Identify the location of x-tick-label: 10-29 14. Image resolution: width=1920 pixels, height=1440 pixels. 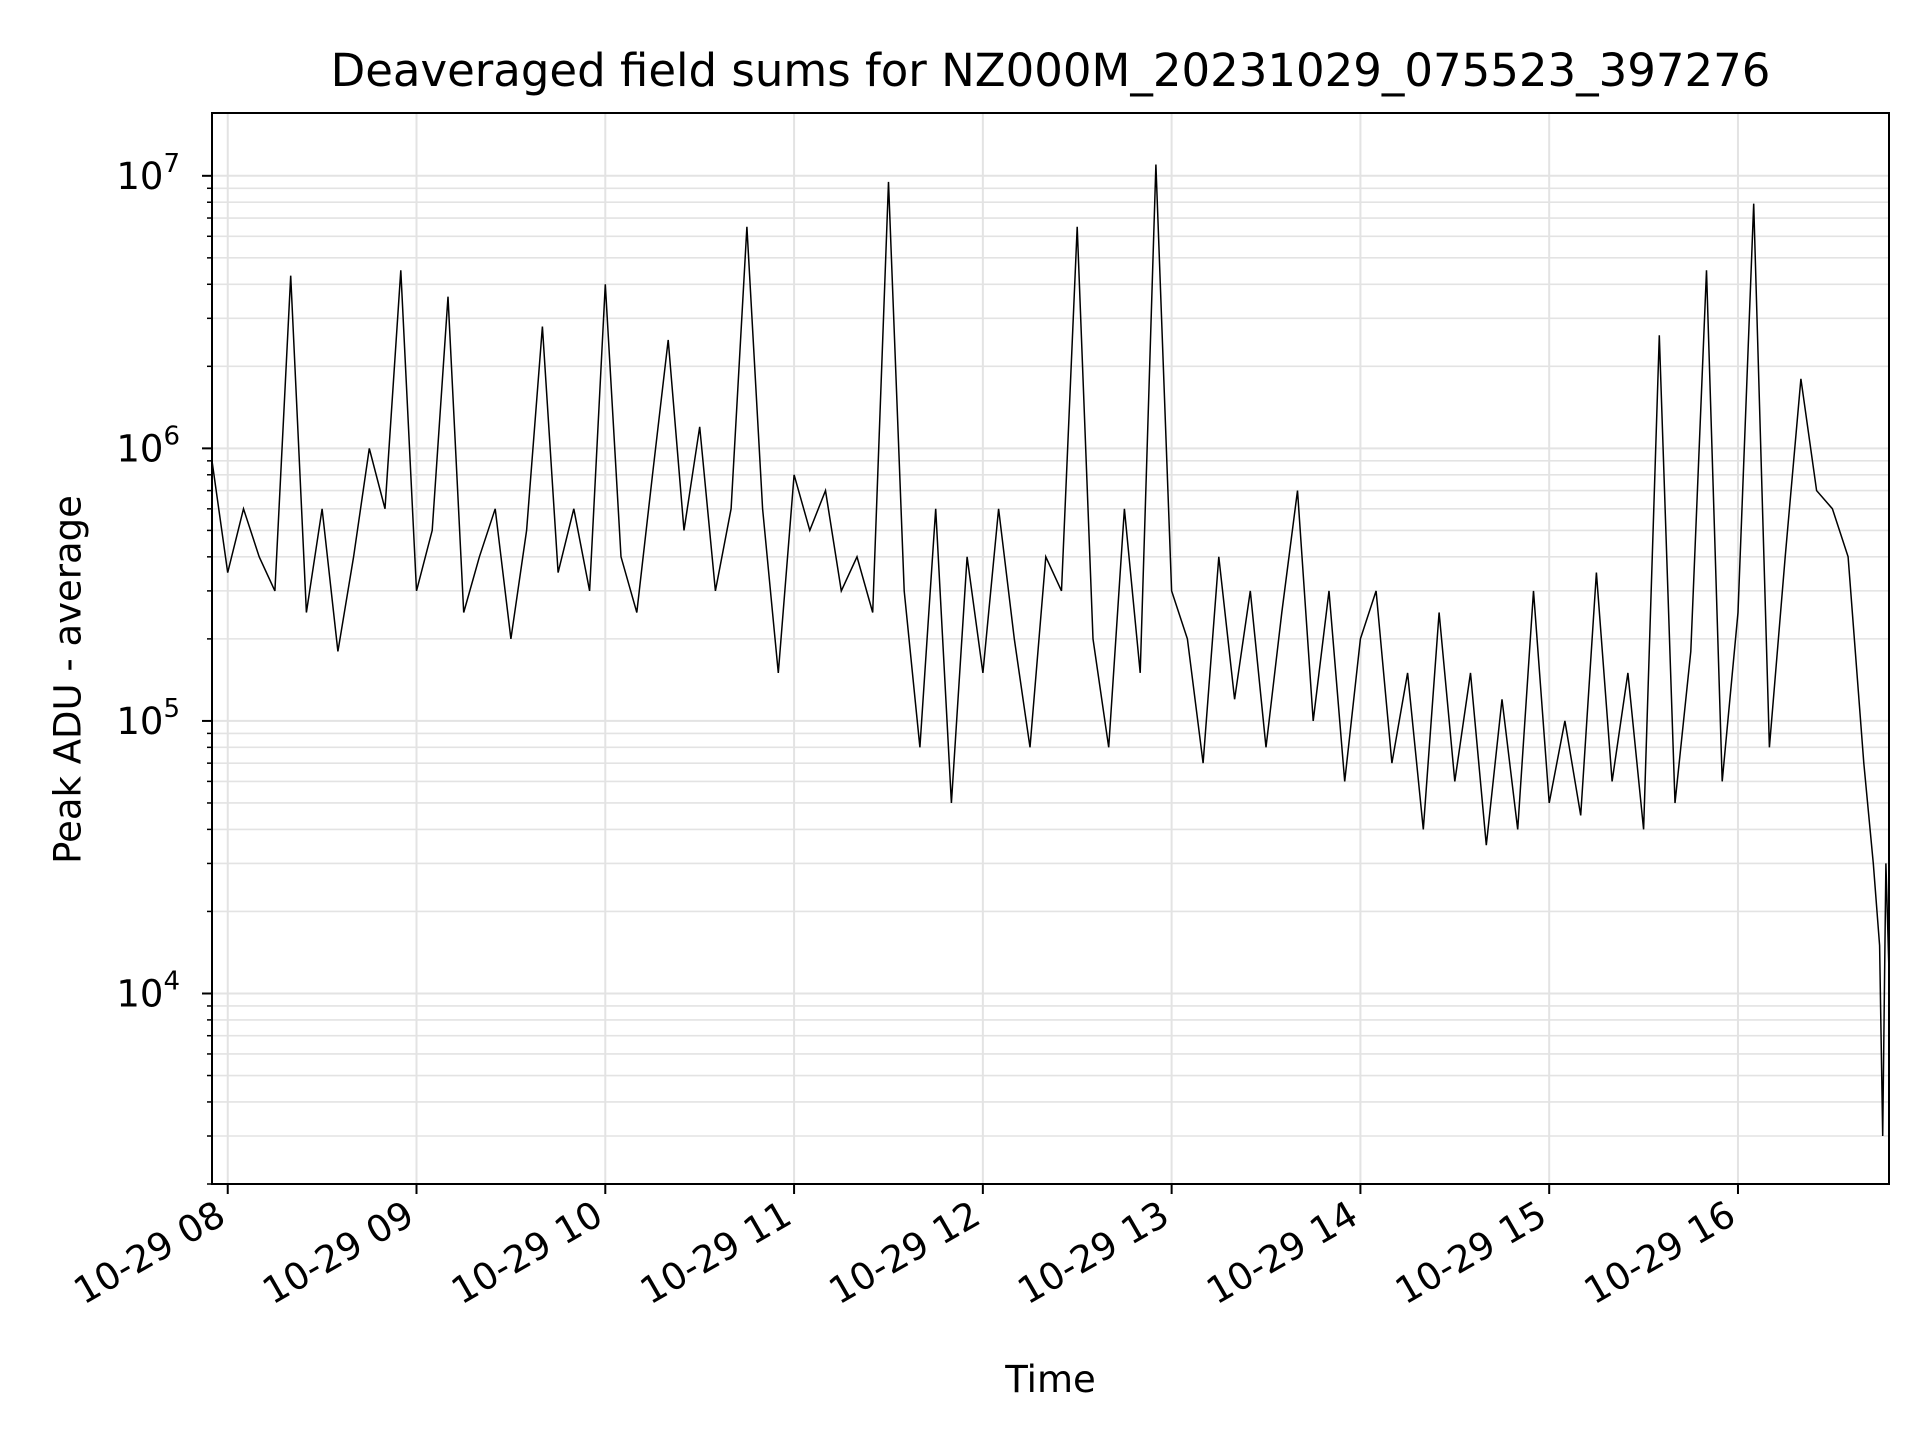
(1282, 1253).